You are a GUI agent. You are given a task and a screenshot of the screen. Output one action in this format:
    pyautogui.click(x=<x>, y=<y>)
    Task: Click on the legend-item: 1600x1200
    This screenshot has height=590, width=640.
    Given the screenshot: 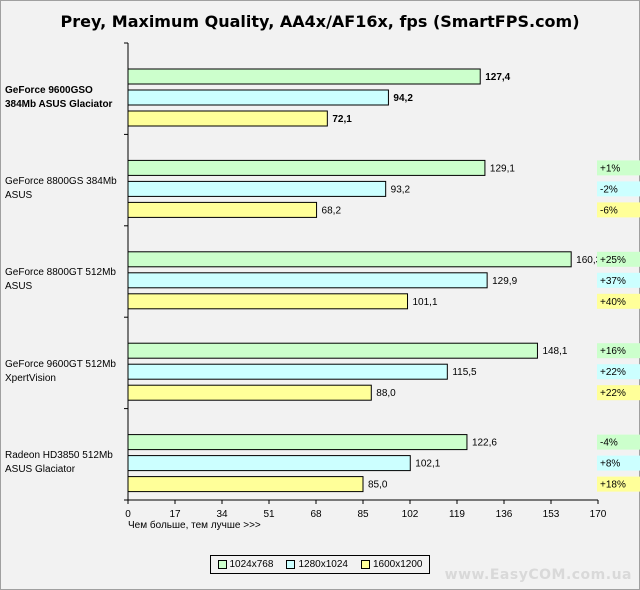 What is the action you would take?
    pyautogui.click(x=391, y=564)
    